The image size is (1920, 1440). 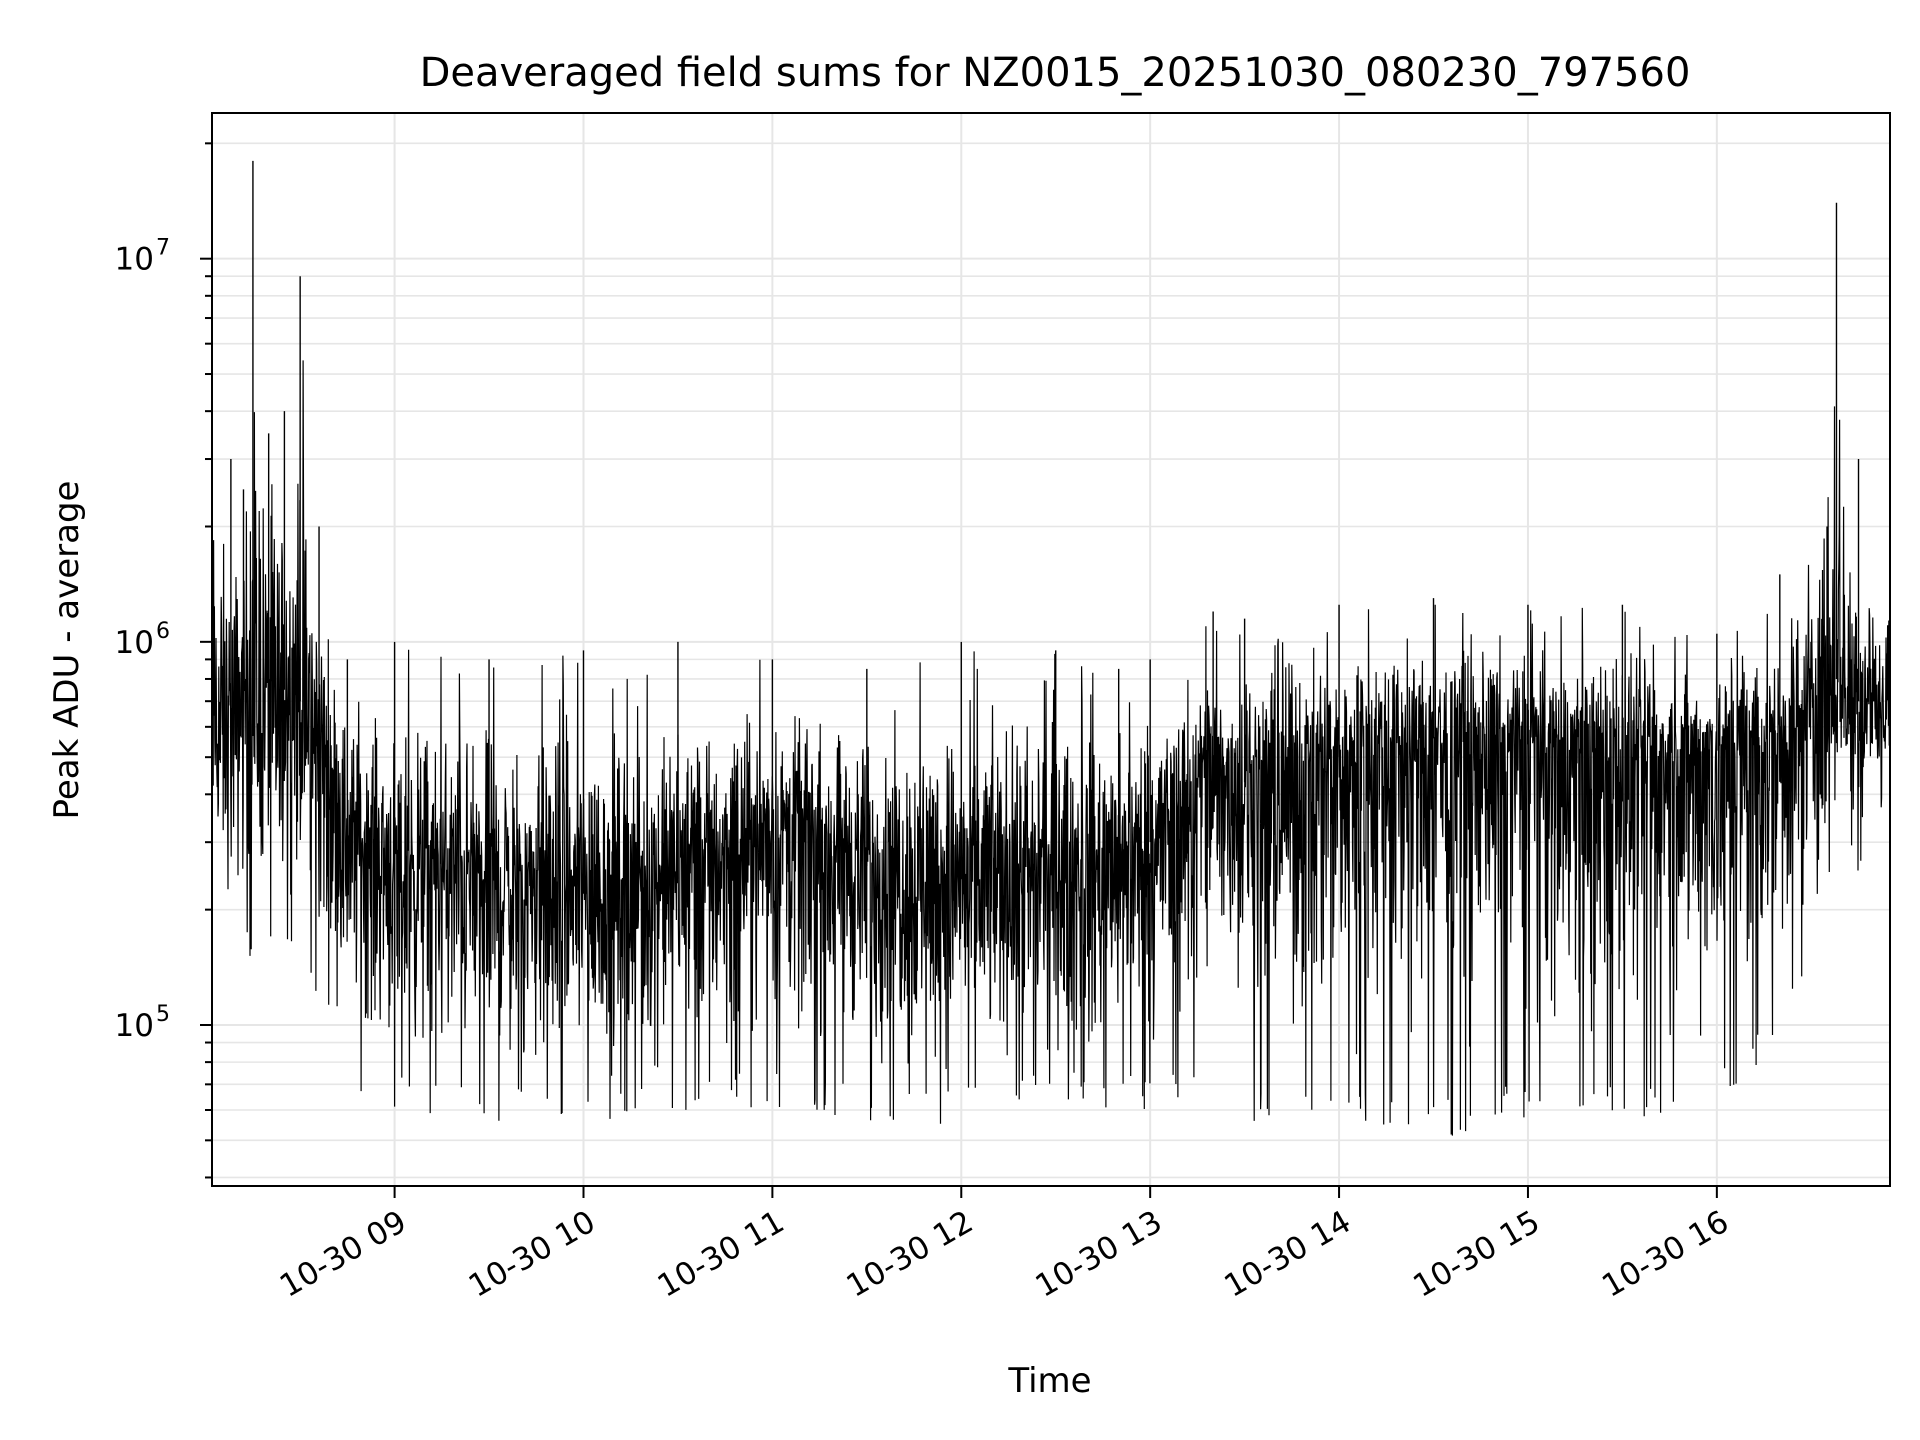 What do you see at coordinates (1049, 1381) in the screenshot?
I see `x-axis-label: Time` at bounding box center [1049, 1381].